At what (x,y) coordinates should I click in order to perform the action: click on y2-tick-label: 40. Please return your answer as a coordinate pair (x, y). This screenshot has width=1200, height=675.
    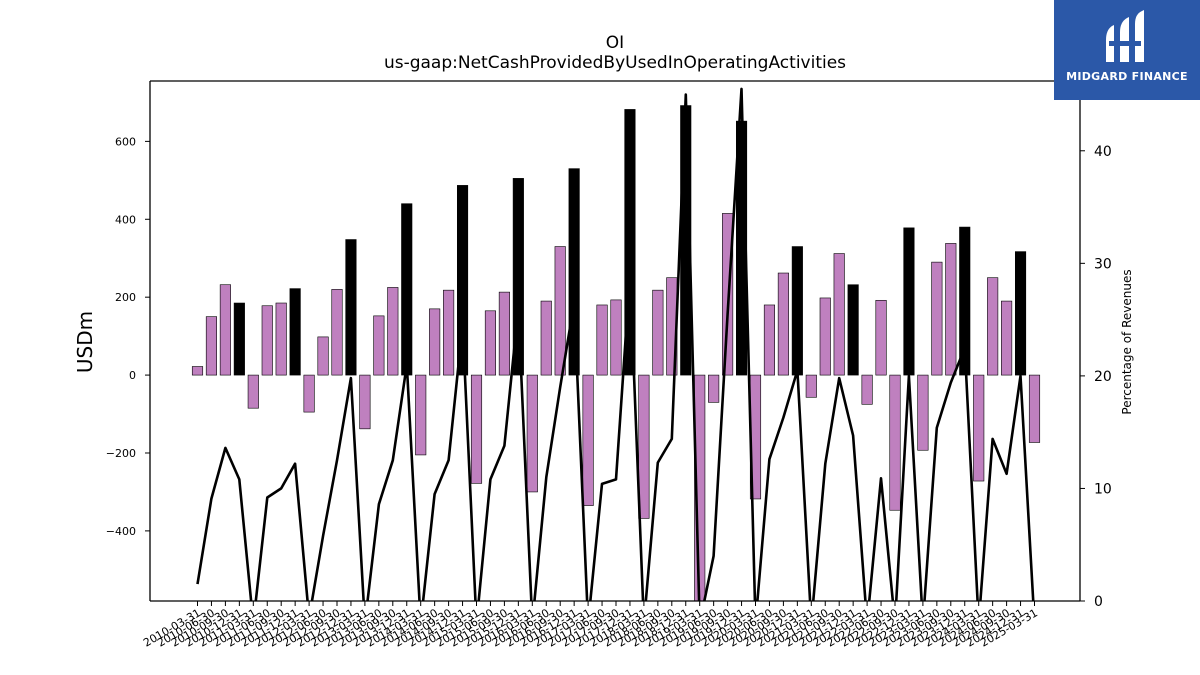
    Looking at the image, I should click on (1103, 152).